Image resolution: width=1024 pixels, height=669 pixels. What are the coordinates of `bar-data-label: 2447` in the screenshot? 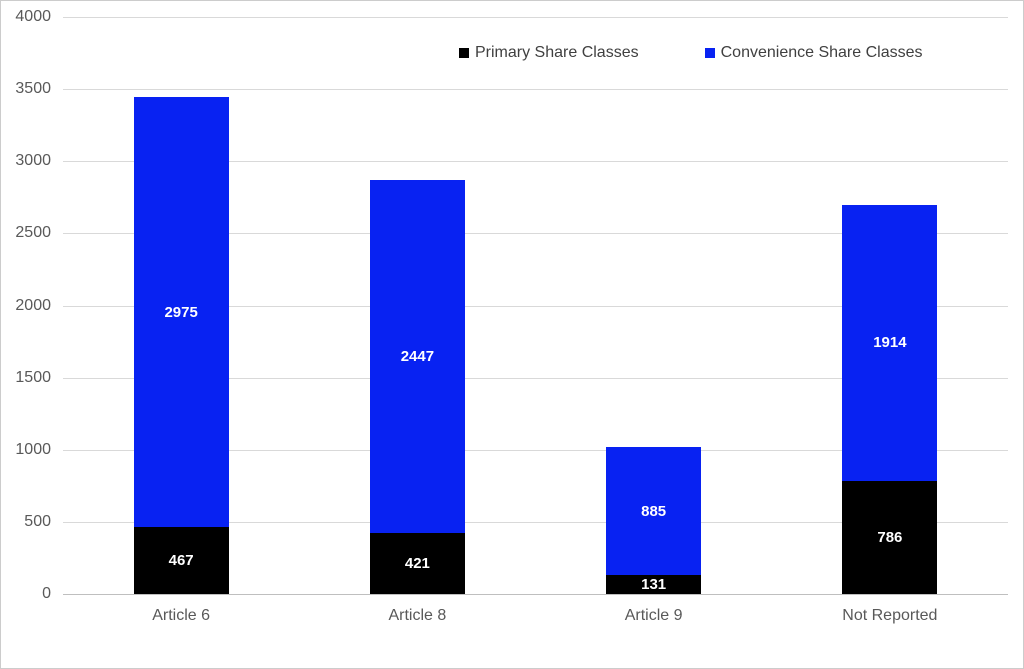 It's located at (417, 357).